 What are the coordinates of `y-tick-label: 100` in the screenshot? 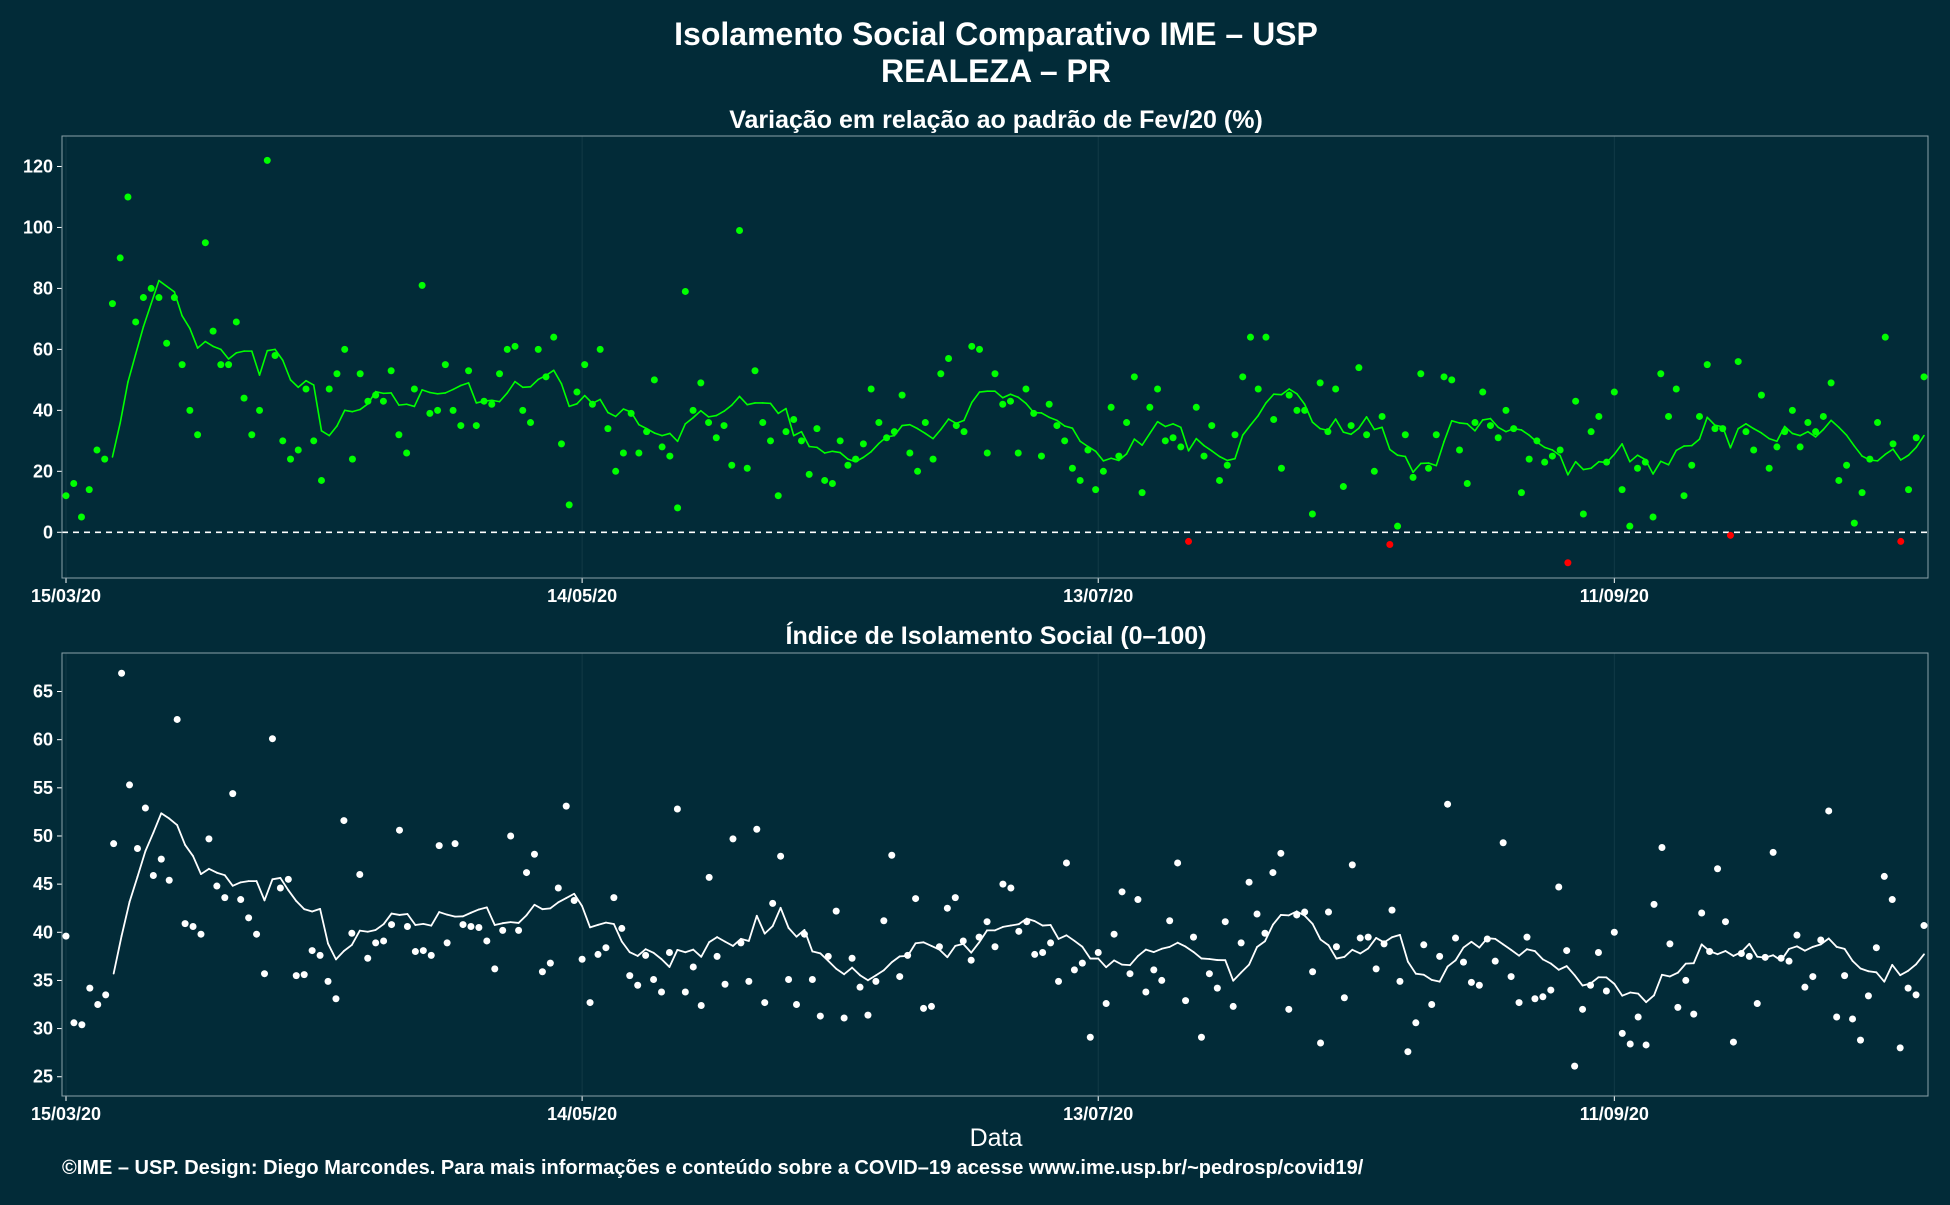 It's located at (38, 227).